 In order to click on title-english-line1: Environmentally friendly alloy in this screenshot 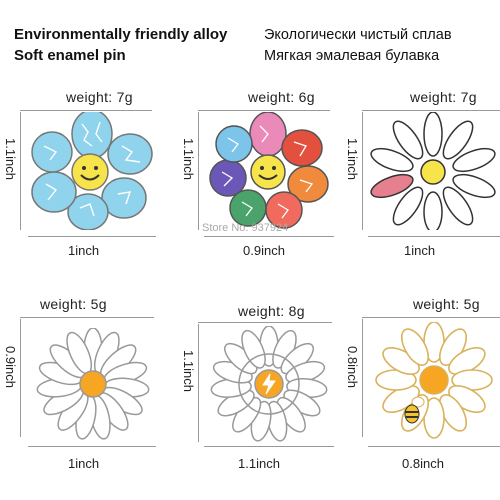, I will do `click(121, 34)`.